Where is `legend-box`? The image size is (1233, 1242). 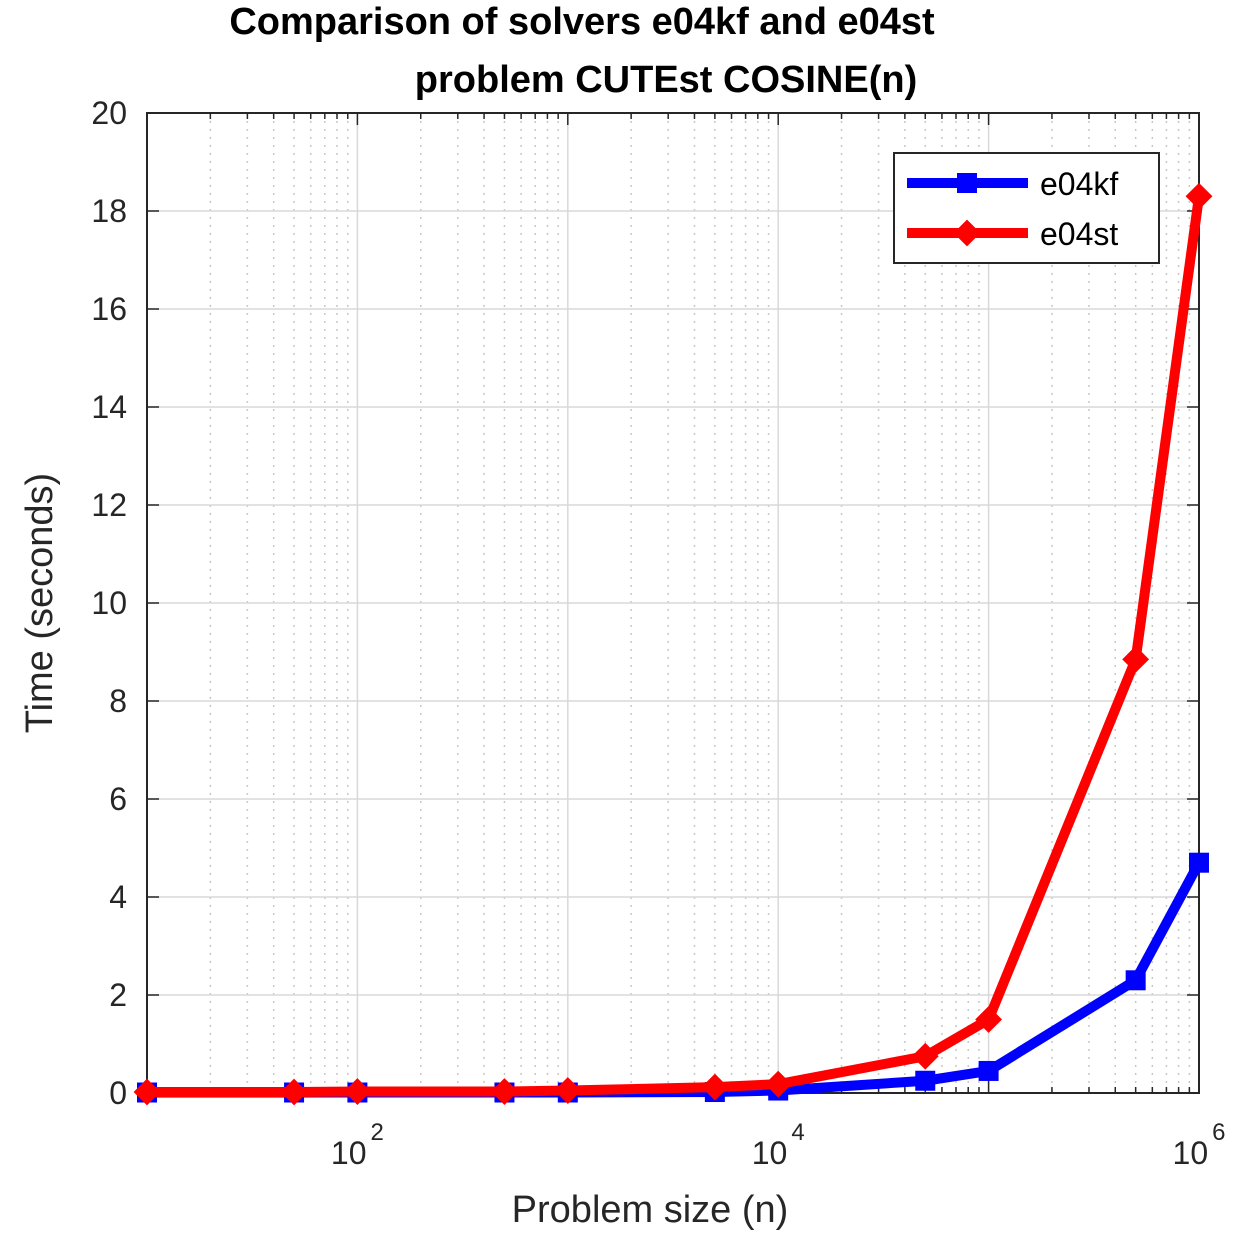
legend-box is located at coordinates (1026, 208).